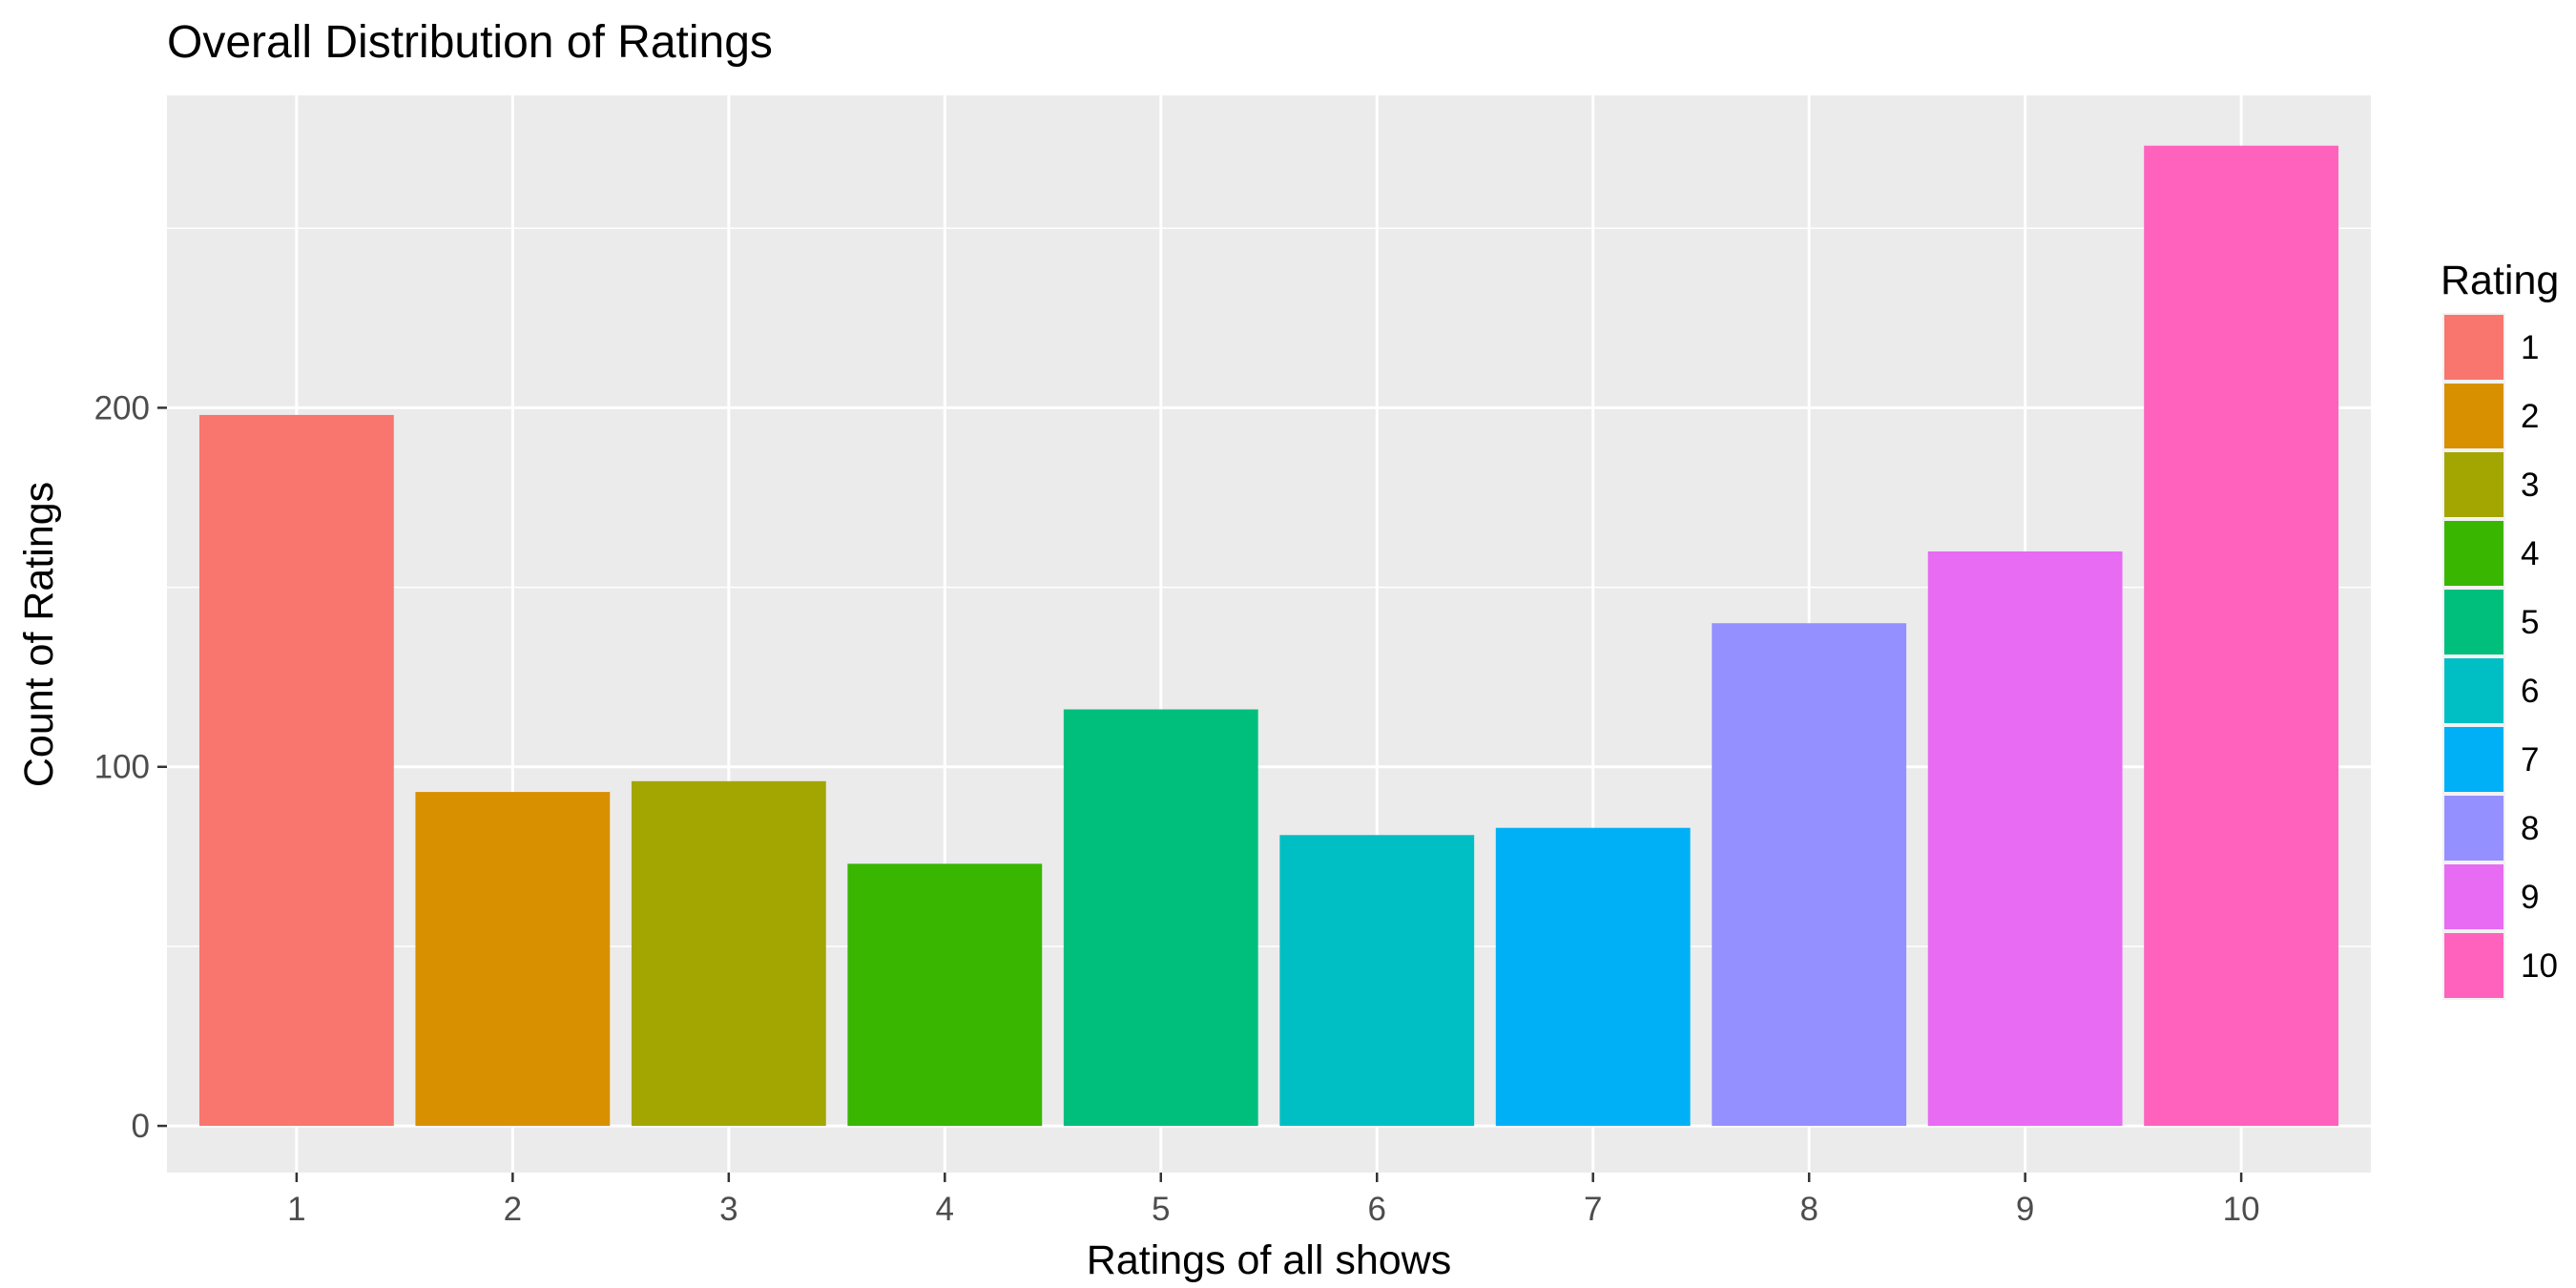 The image size is (2576, 1288). What do you see at coordinates (1377, 1209) in the screenshot?
I see `x-tick-label: 6` at bounding box center [1377, 1209].